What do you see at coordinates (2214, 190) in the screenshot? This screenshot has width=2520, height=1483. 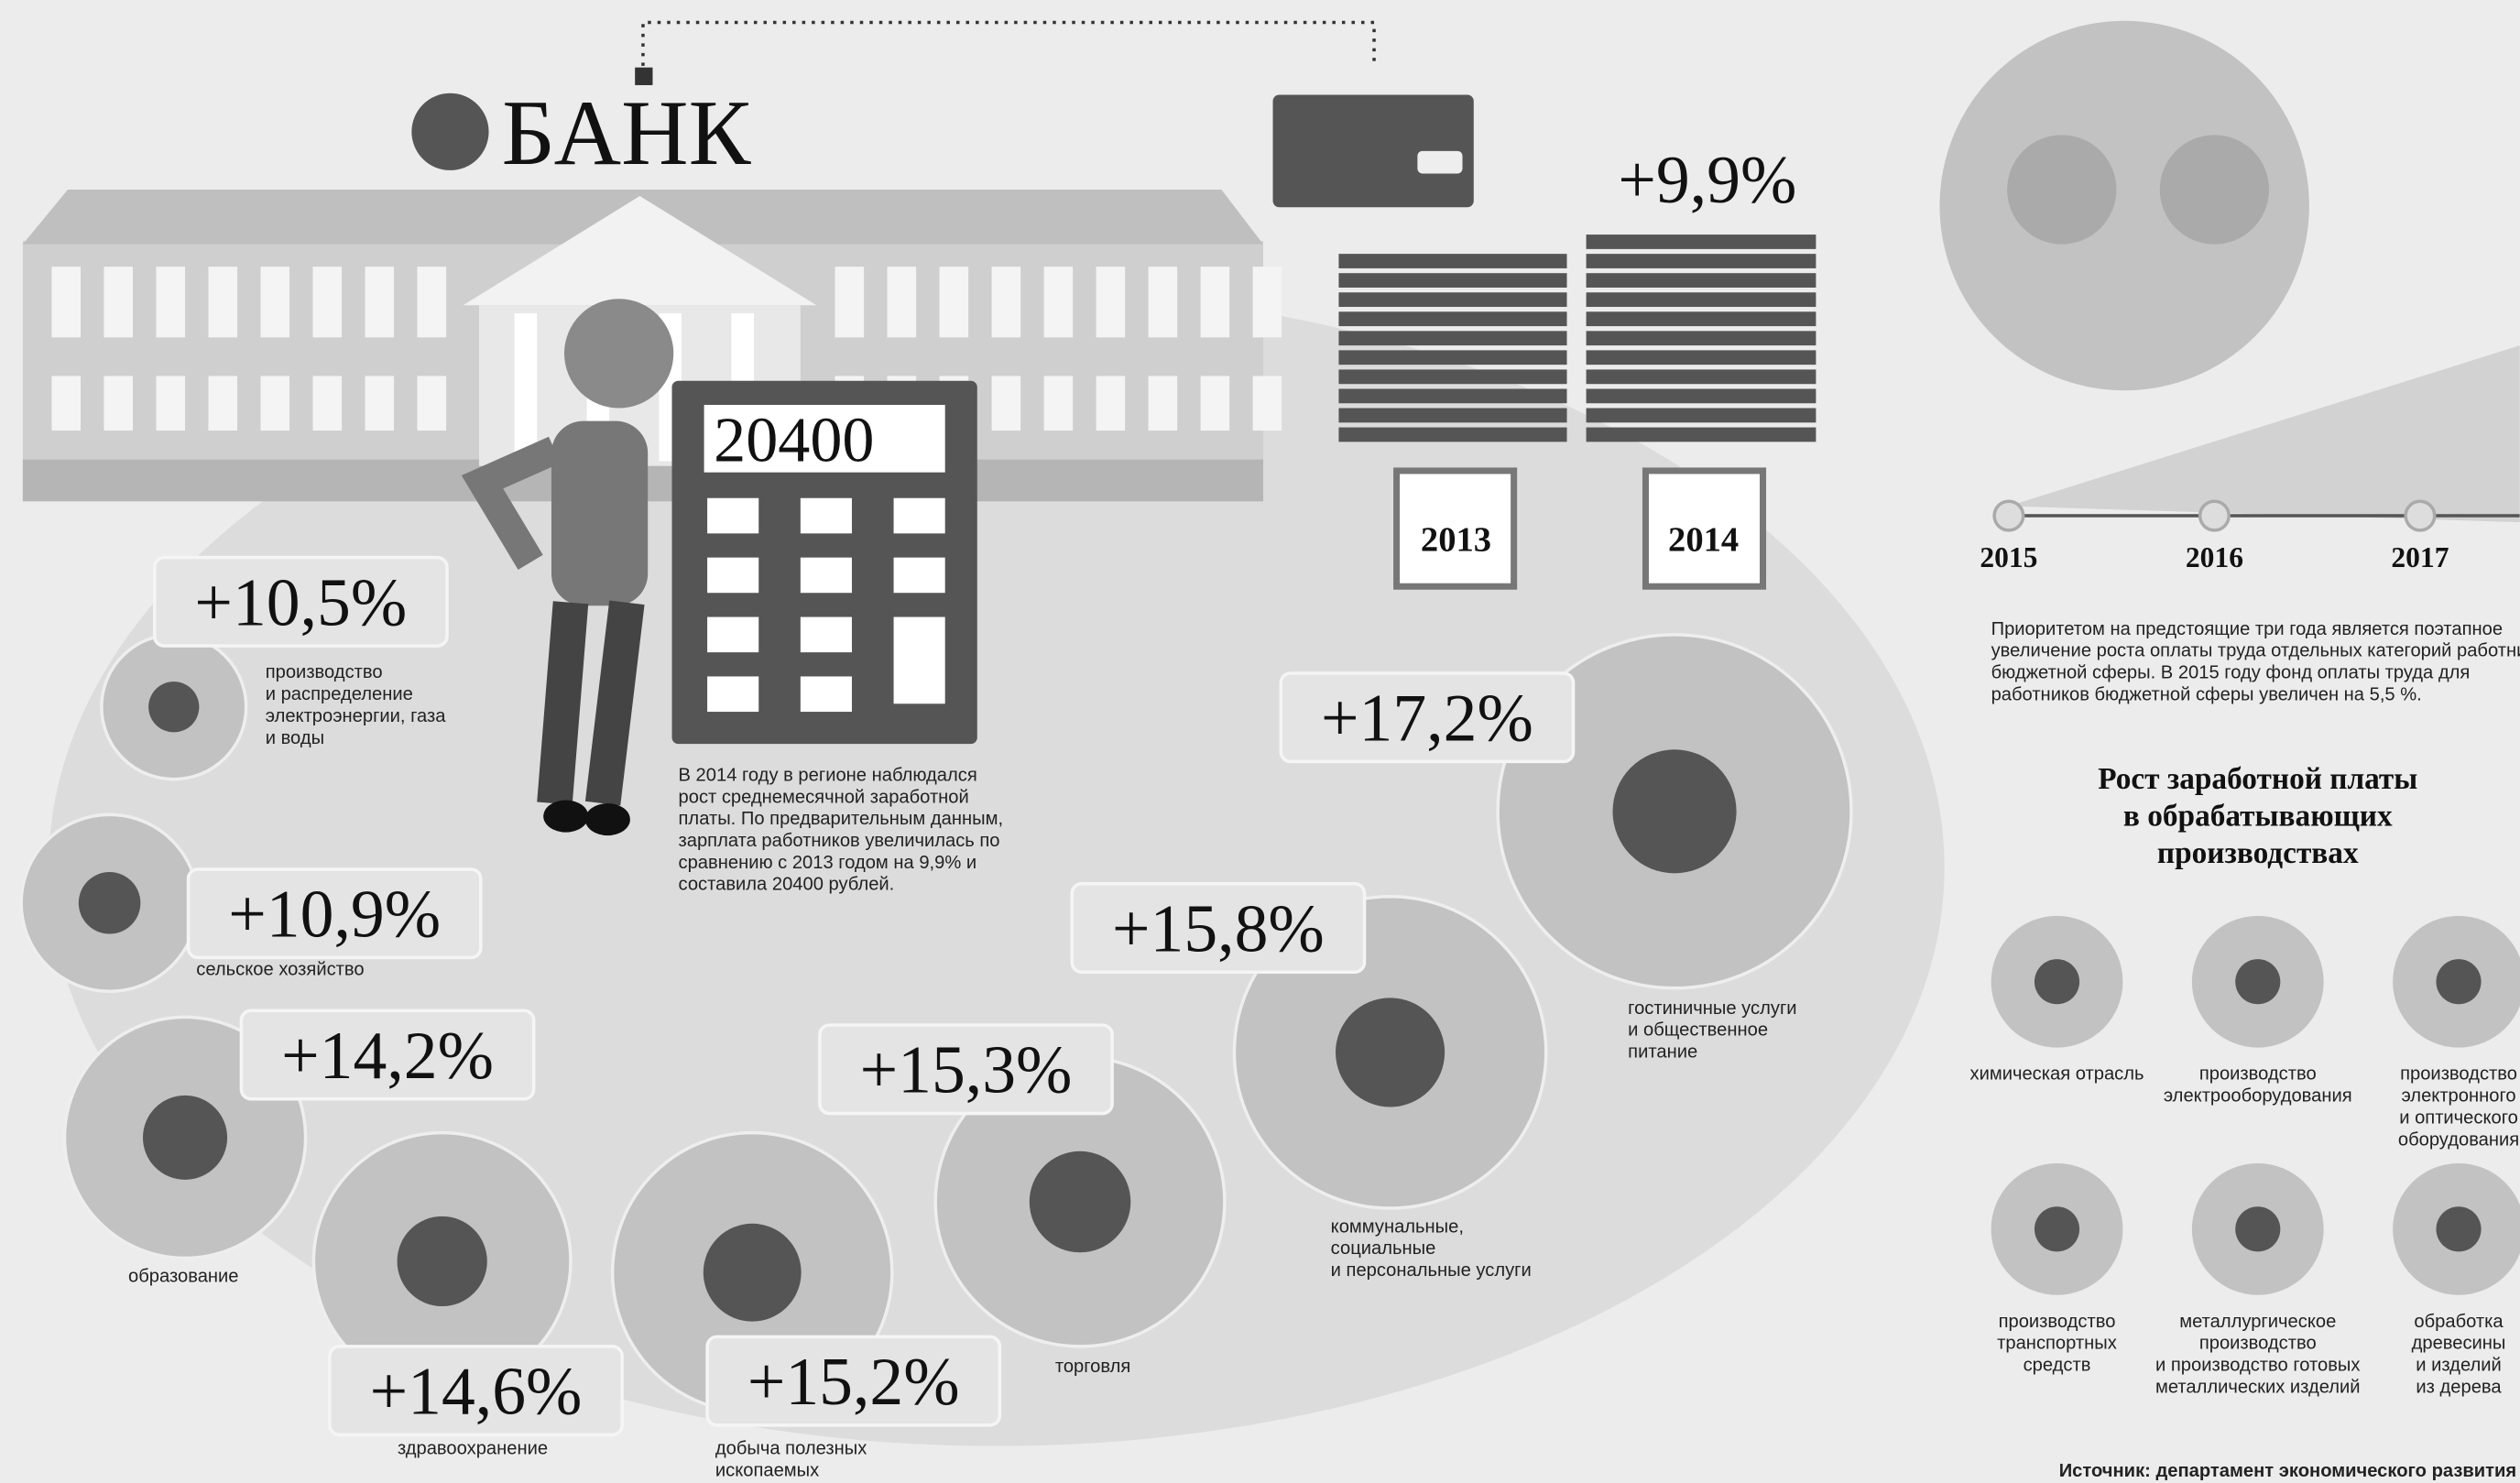 I see `face` at bounding box center [2214, 190].